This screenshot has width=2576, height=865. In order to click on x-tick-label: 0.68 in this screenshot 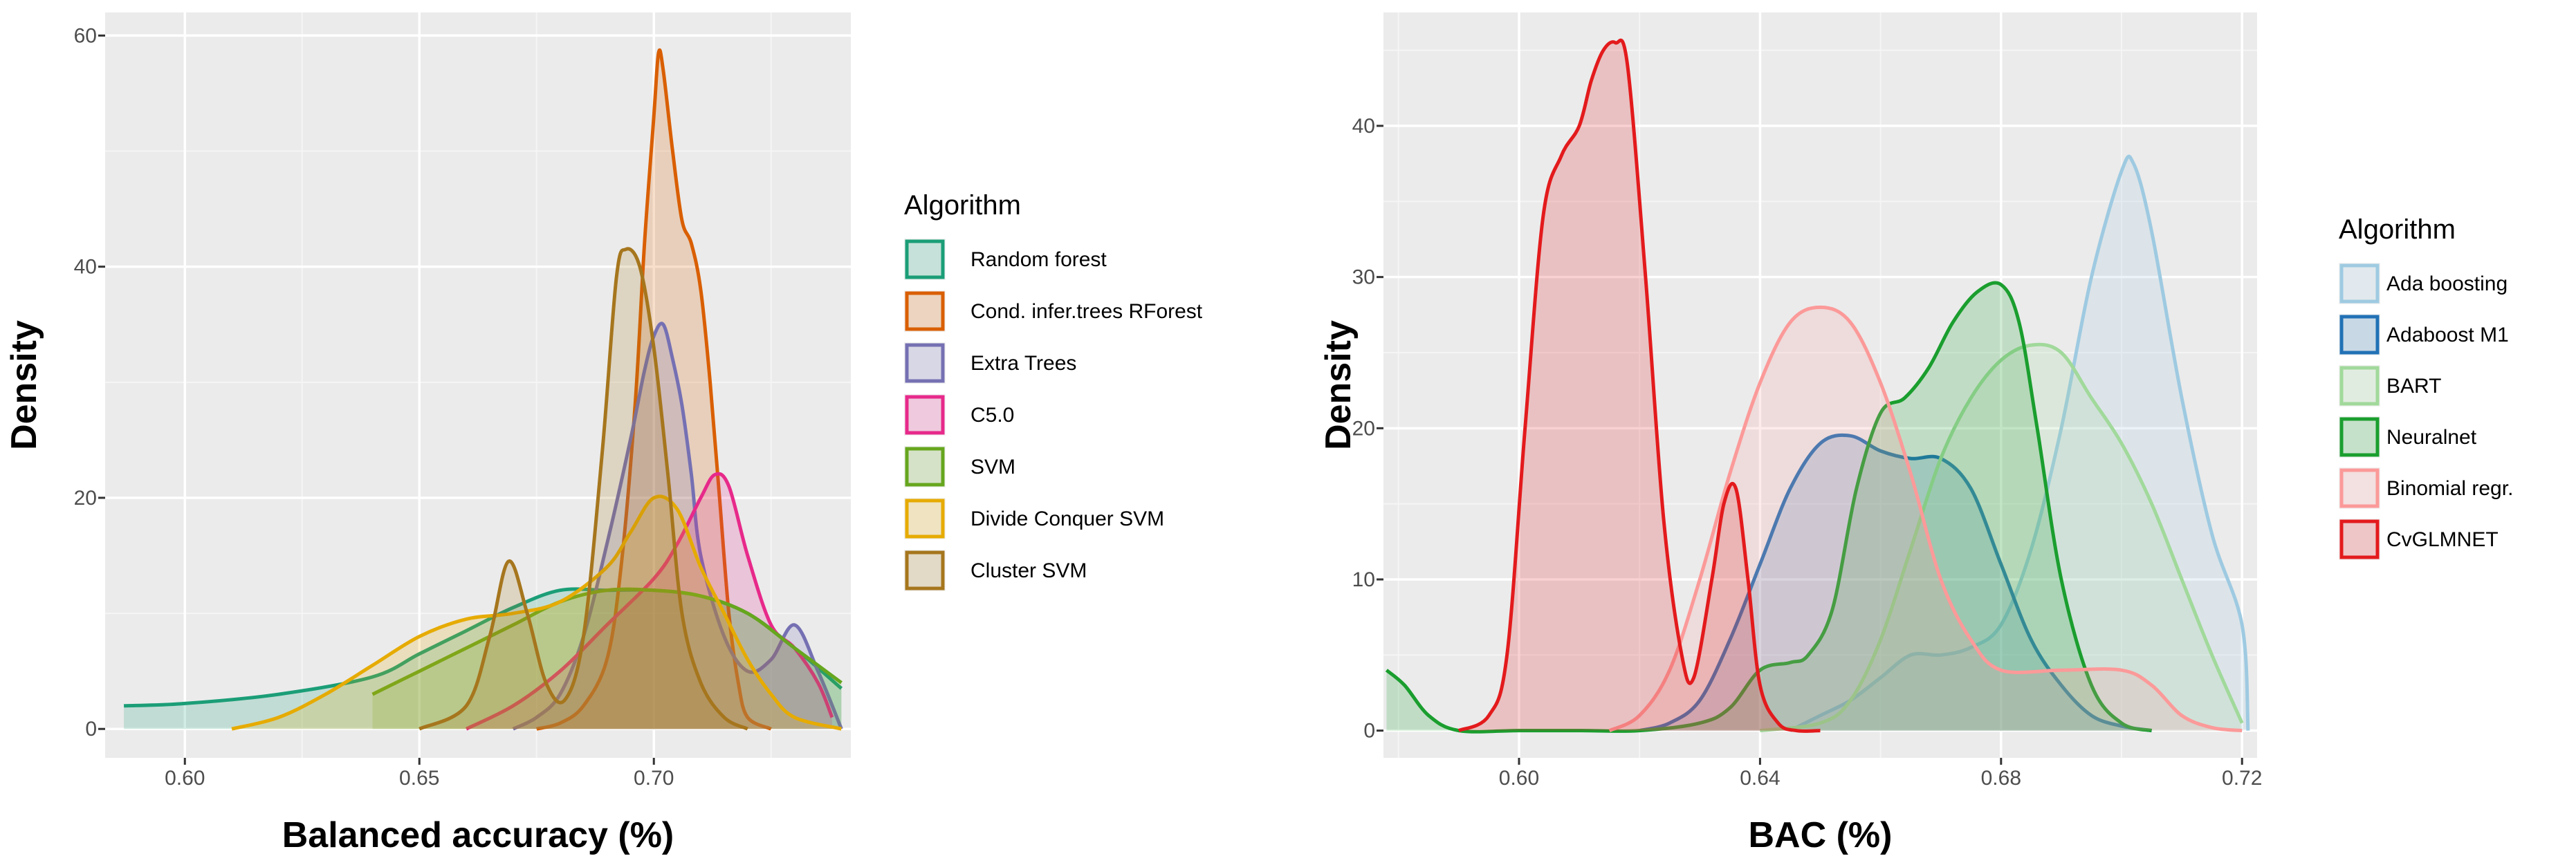, I will do `click(2001, 778)`.